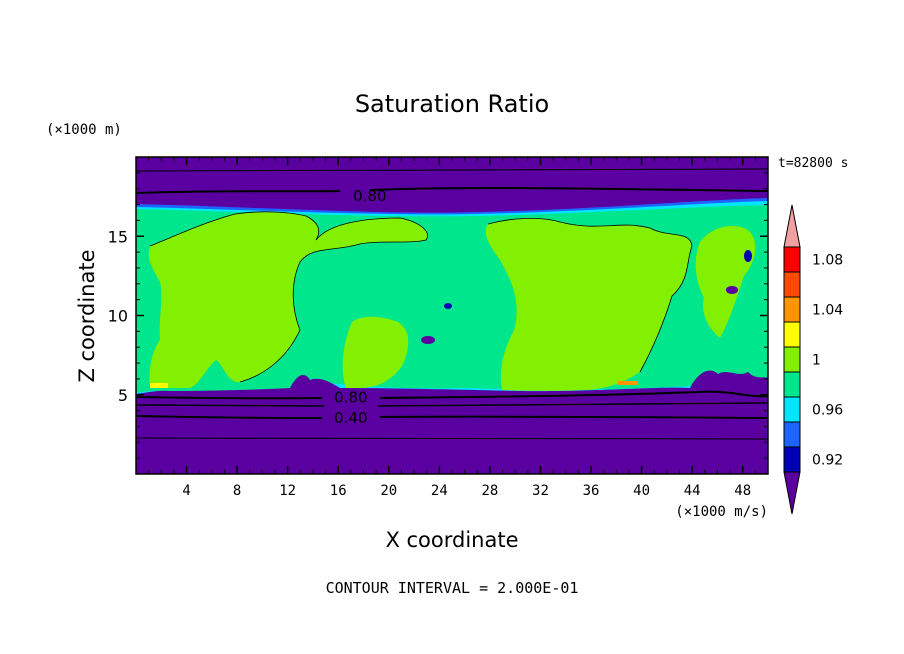 This screenshot has width=904, height=654. What do you see at coordinates (827, 311) in the screenshot?
I see `colorbar-tick-label: 1.04` at bounding box center [827, 311].